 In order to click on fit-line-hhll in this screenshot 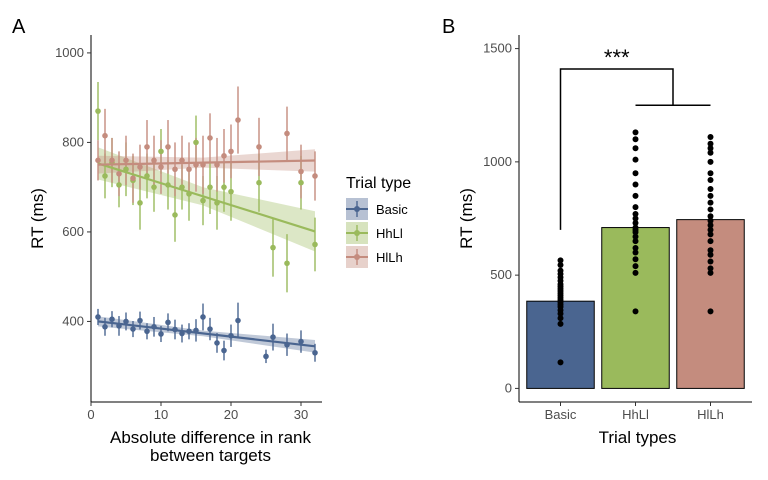, I will do `click(206, 197)`.